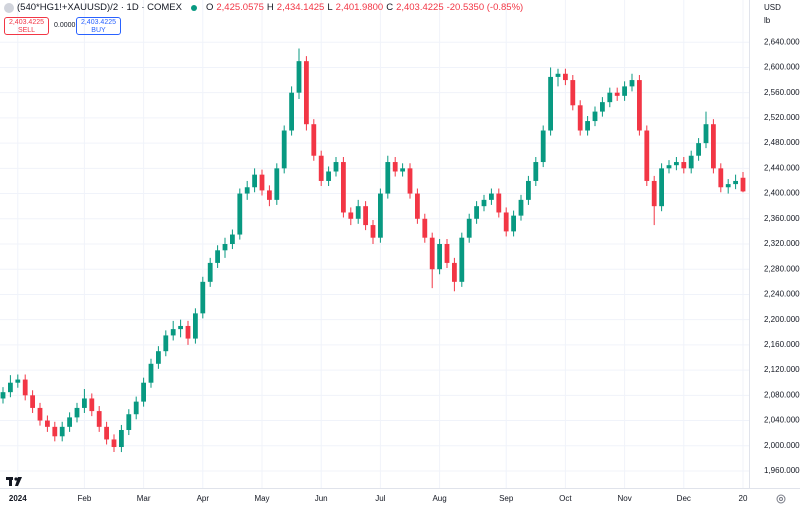  I want to click on buy-button: 2,403.4225 BUY, so click(98, 26).